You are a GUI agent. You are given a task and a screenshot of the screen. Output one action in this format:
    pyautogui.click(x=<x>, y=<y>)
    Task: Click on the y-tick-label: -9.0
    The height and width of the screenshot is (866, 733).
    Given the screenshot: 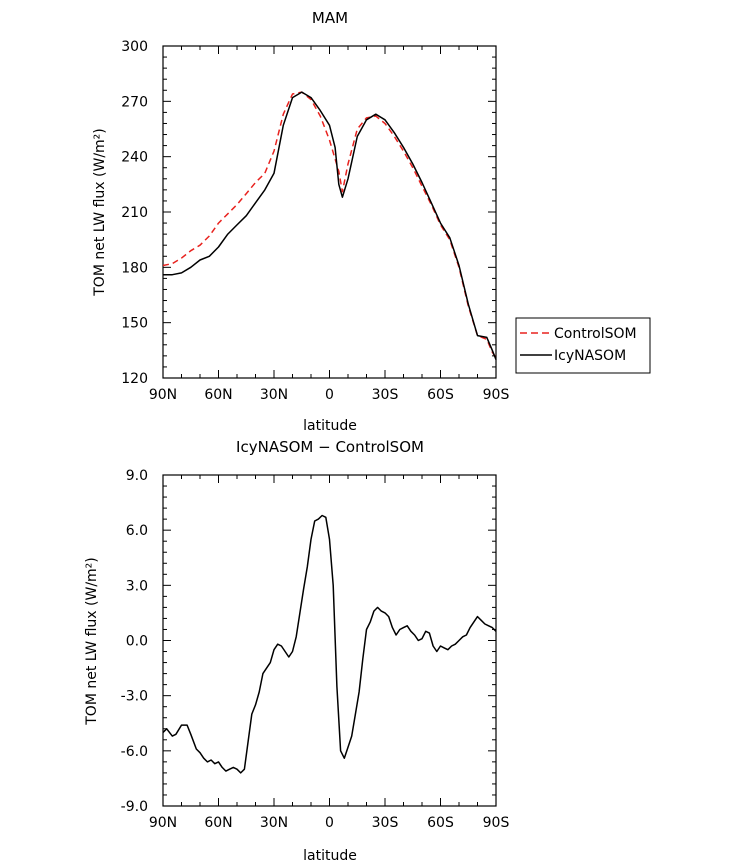 What is the action you would take?
    pyautogui.click(x=134, y=807)
    